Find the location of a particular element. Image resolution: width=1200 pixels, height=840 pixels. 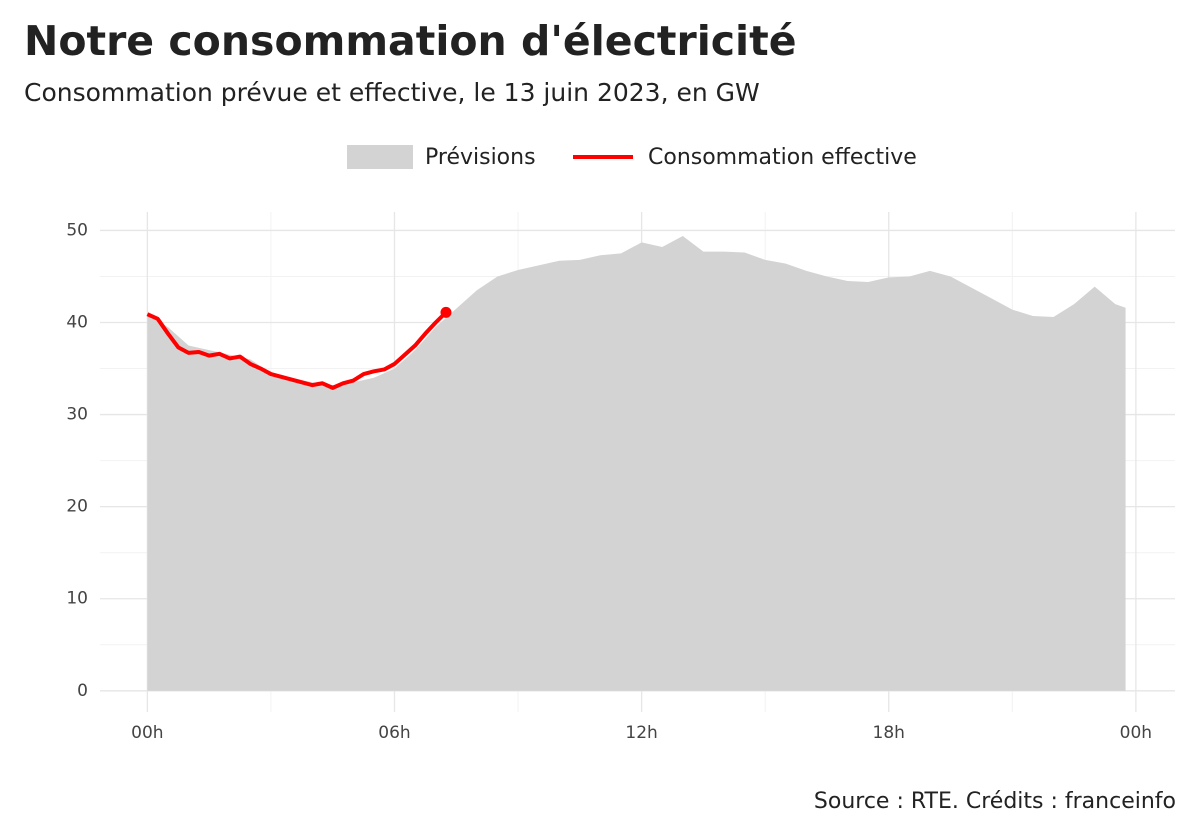

last-point is located at coordinates (446, 312).